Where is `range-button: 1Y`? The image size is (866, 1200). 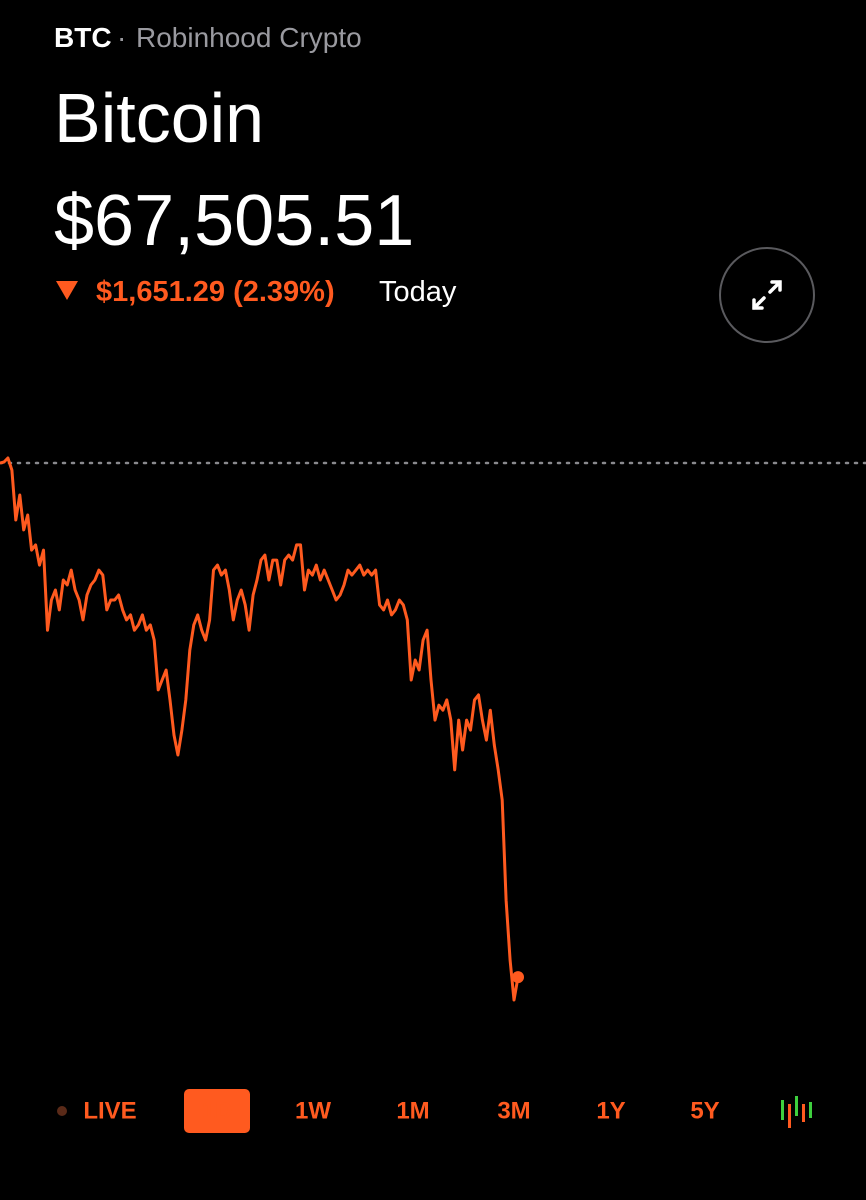
range-button: 1Y is located at coordinates (610, 1110).